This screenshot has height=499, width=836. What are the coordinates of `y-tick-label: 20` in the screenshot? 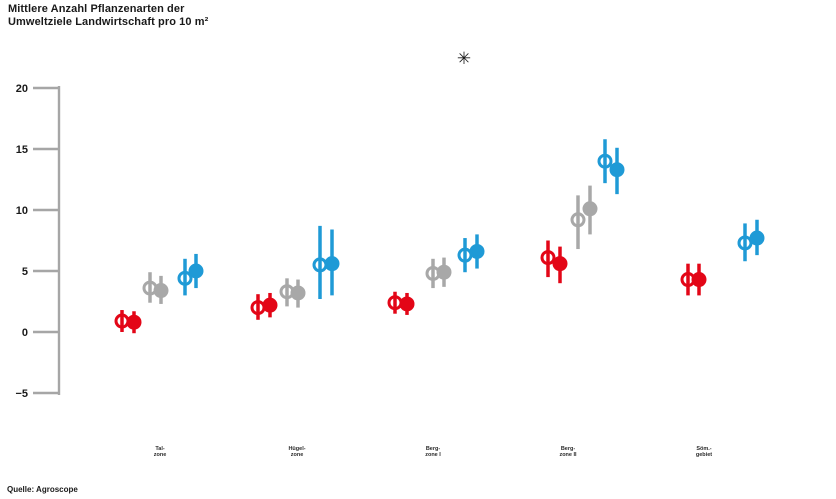 It's located at (22, 89).